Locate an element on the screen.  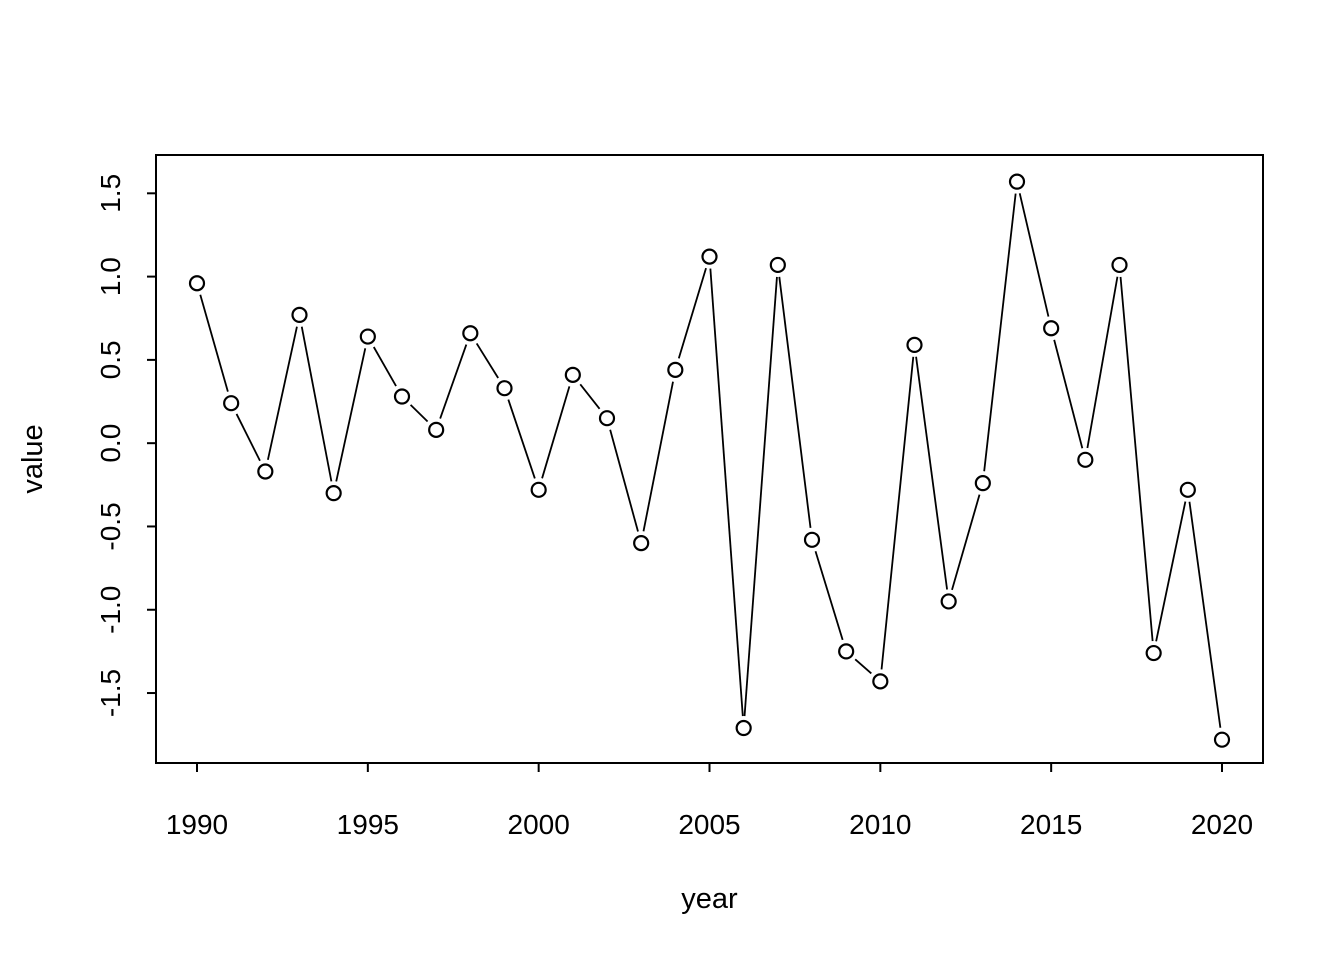
x-tick-label: 2010 is located at coordinates (880, 824).